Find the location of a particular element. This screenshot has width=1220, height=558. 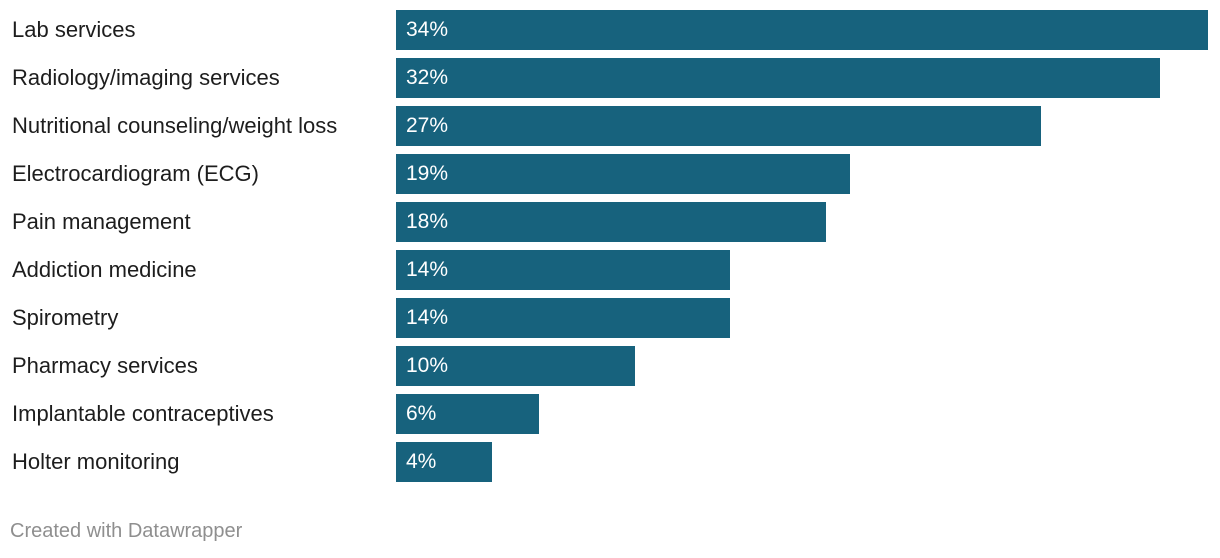

bar-value-label: 18% is located at coordinates (427, 221).